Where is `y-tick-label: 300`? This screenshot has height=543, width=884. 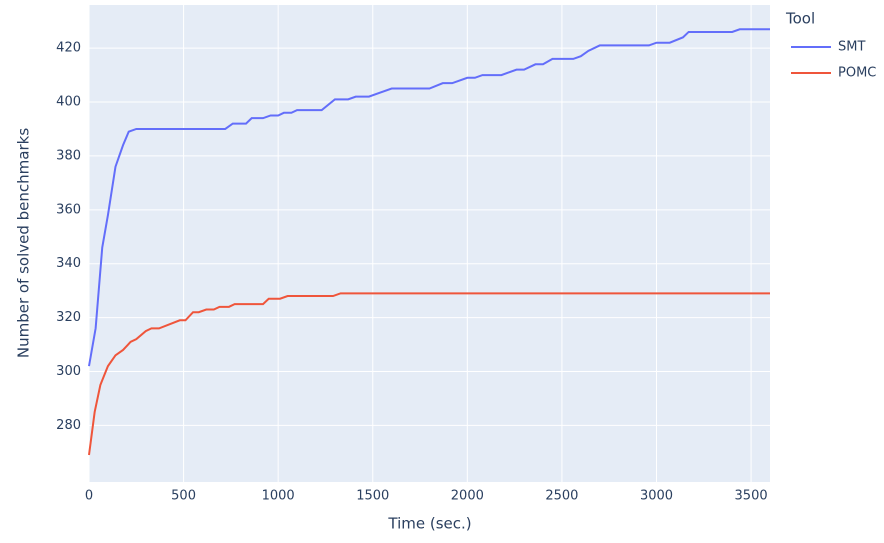 y-tick-label: 300 is located at coordinates (68, 371).